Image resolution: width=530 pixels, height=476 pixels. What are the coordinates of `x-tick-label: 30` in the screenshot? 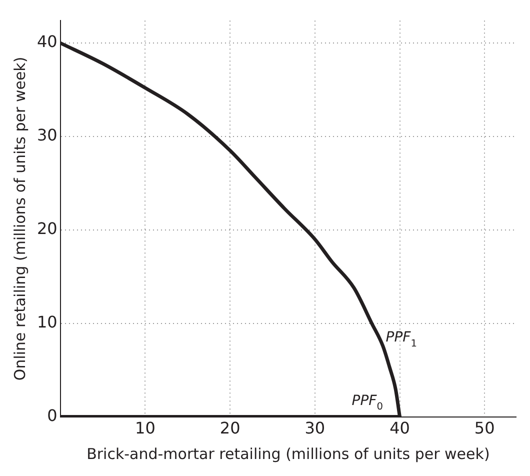 It's located at (315, 428).